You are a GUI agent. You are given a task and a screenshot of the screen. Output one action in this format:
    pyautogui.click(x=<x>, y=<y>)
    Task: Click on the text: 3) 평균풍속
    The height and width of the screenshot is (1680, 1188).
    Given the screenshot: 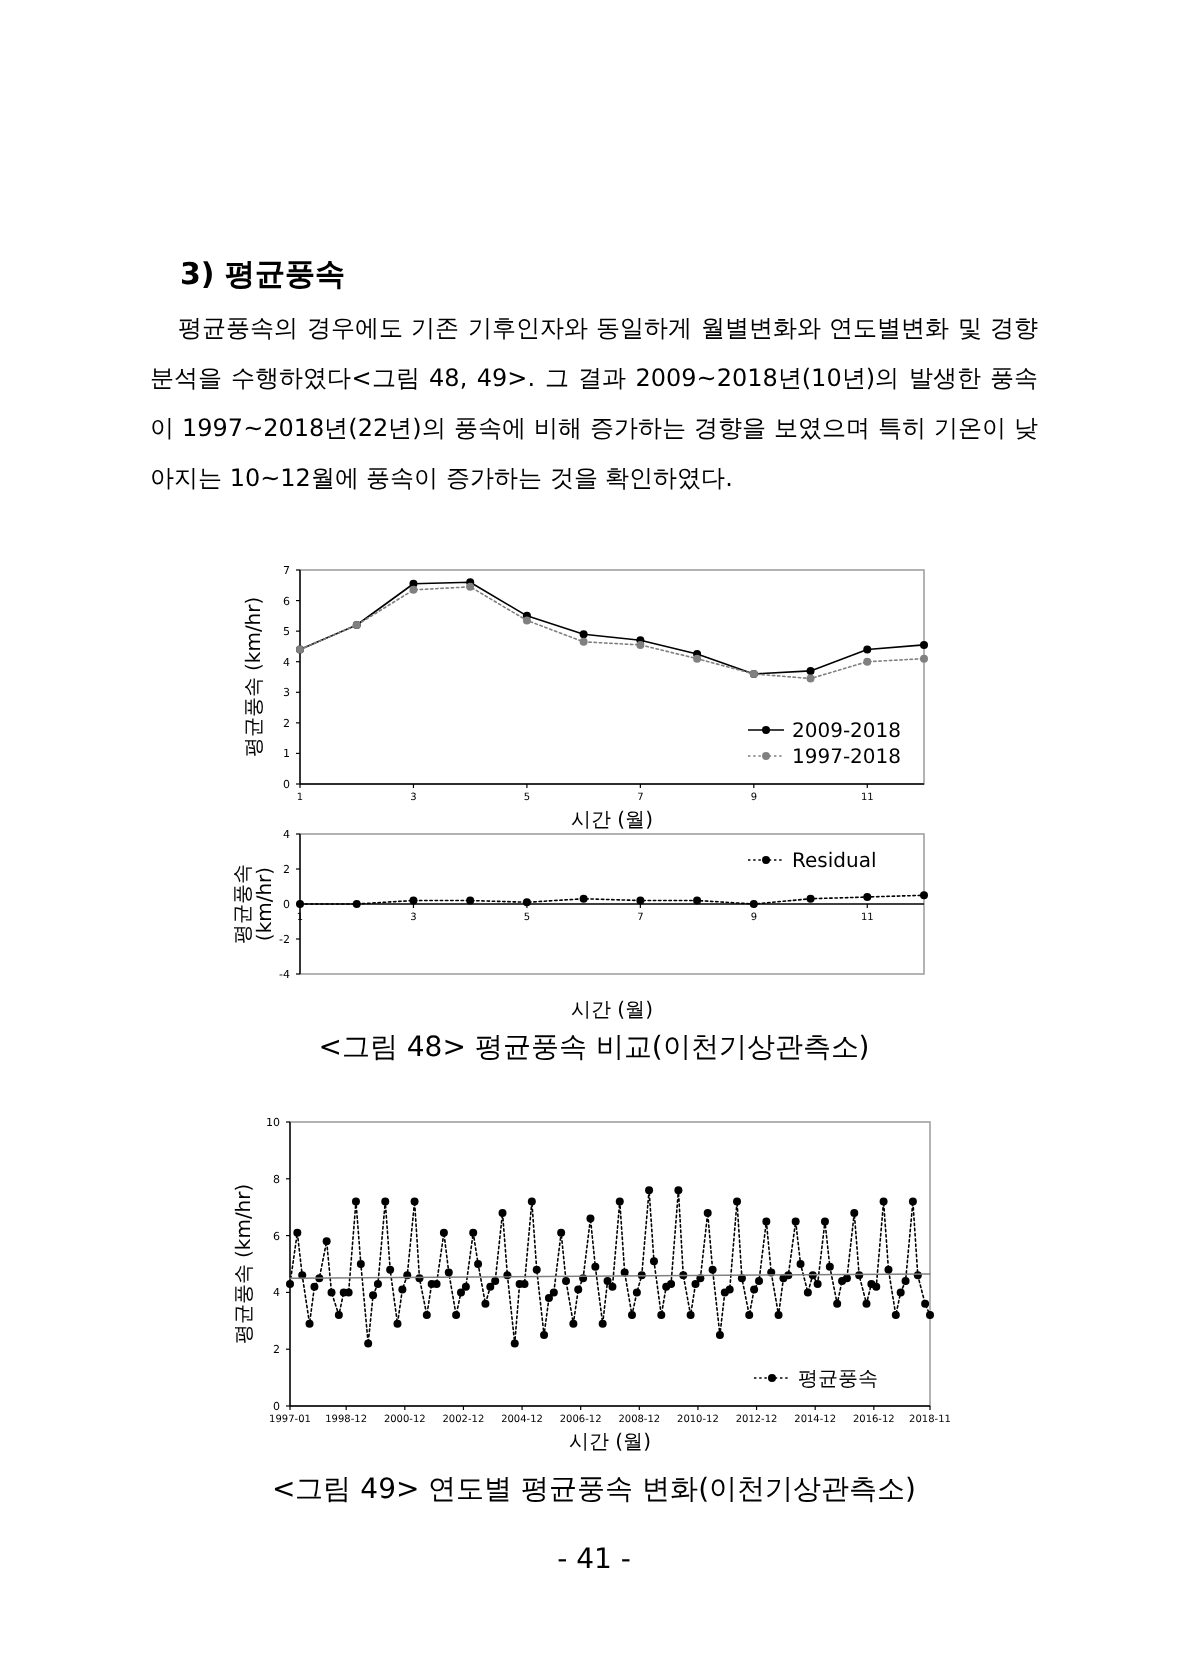 What is the action you would take?
    pyautogui.click(x=264, y=275)
    